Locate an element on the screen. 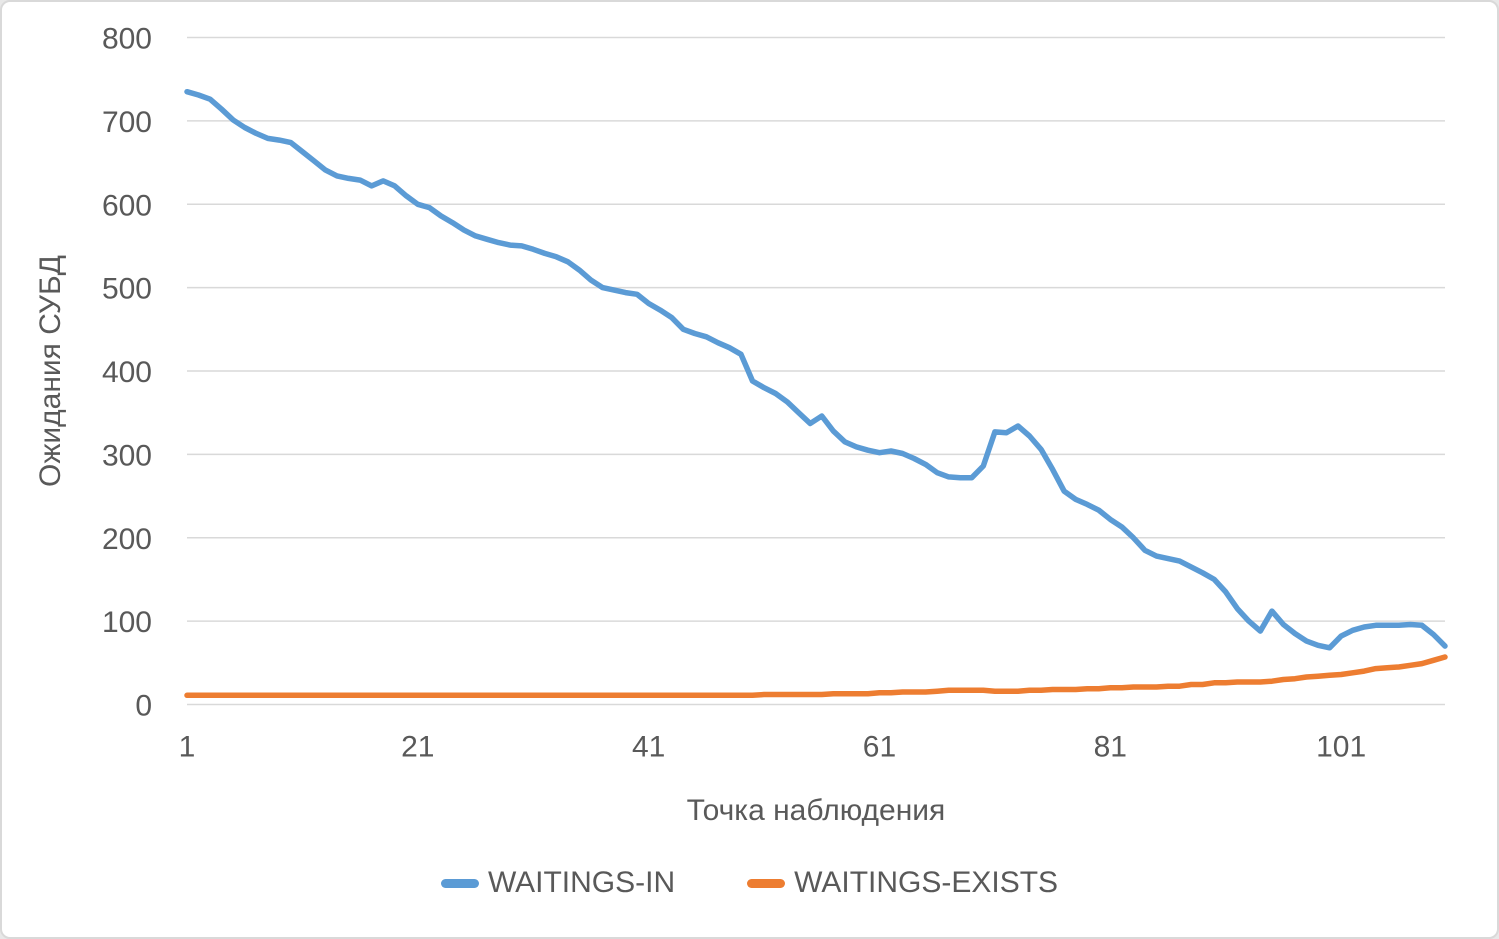 This screenshot has width=1499, height=939. y-axis-title: Ожидания СУБД is located at coordinates (50, 371).